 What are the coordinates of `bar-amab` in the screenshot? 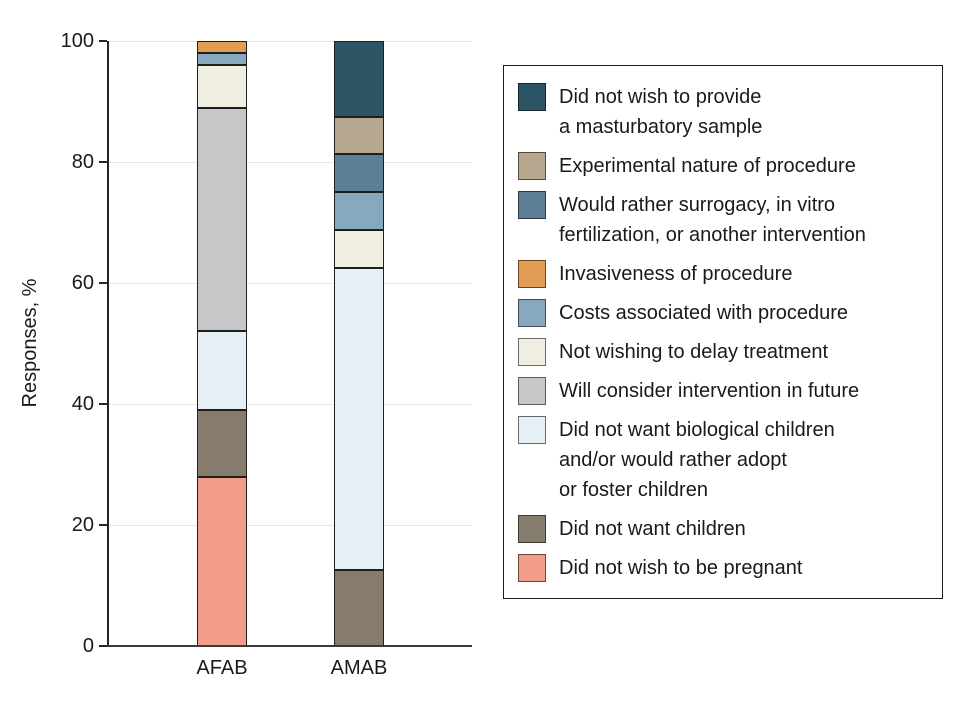 It's located at (359, 343).